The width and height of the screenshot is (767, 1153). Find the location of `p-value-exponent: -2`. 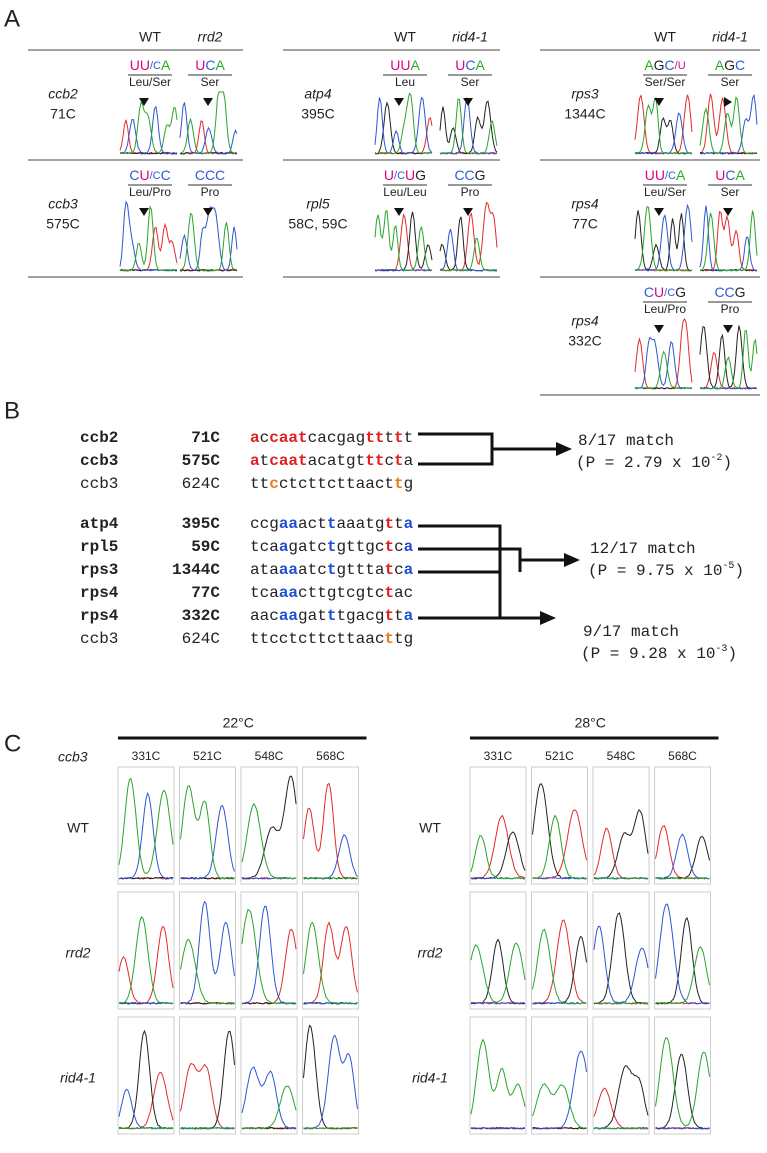

p-value-exponent: -2 is located at coordinates (716, 458).